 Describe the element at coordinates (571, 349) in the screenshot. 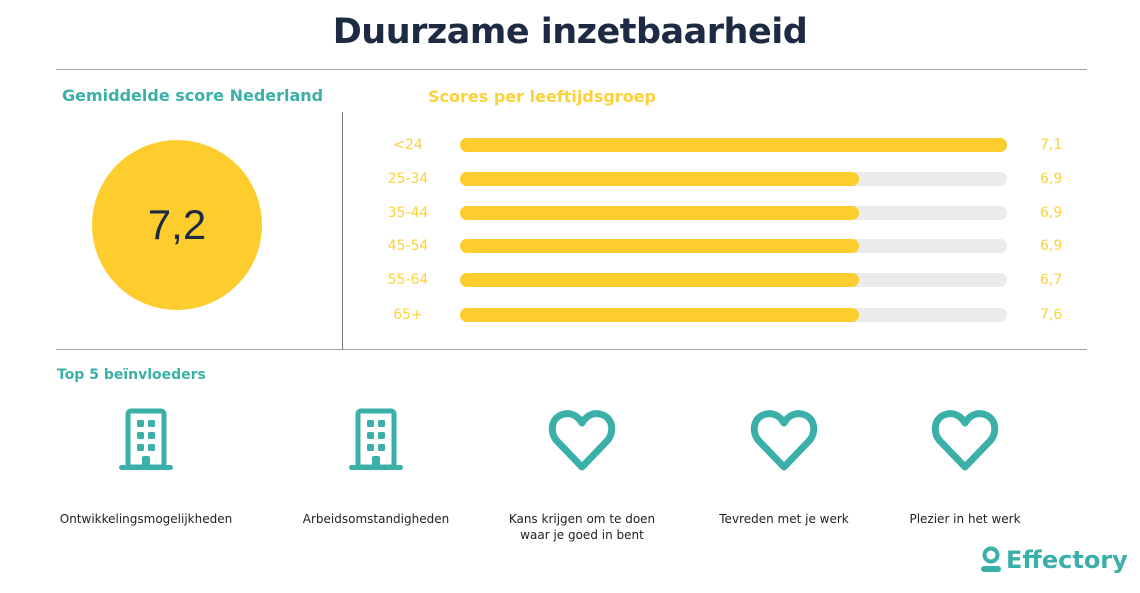

I see `divider-bottom` at that location.